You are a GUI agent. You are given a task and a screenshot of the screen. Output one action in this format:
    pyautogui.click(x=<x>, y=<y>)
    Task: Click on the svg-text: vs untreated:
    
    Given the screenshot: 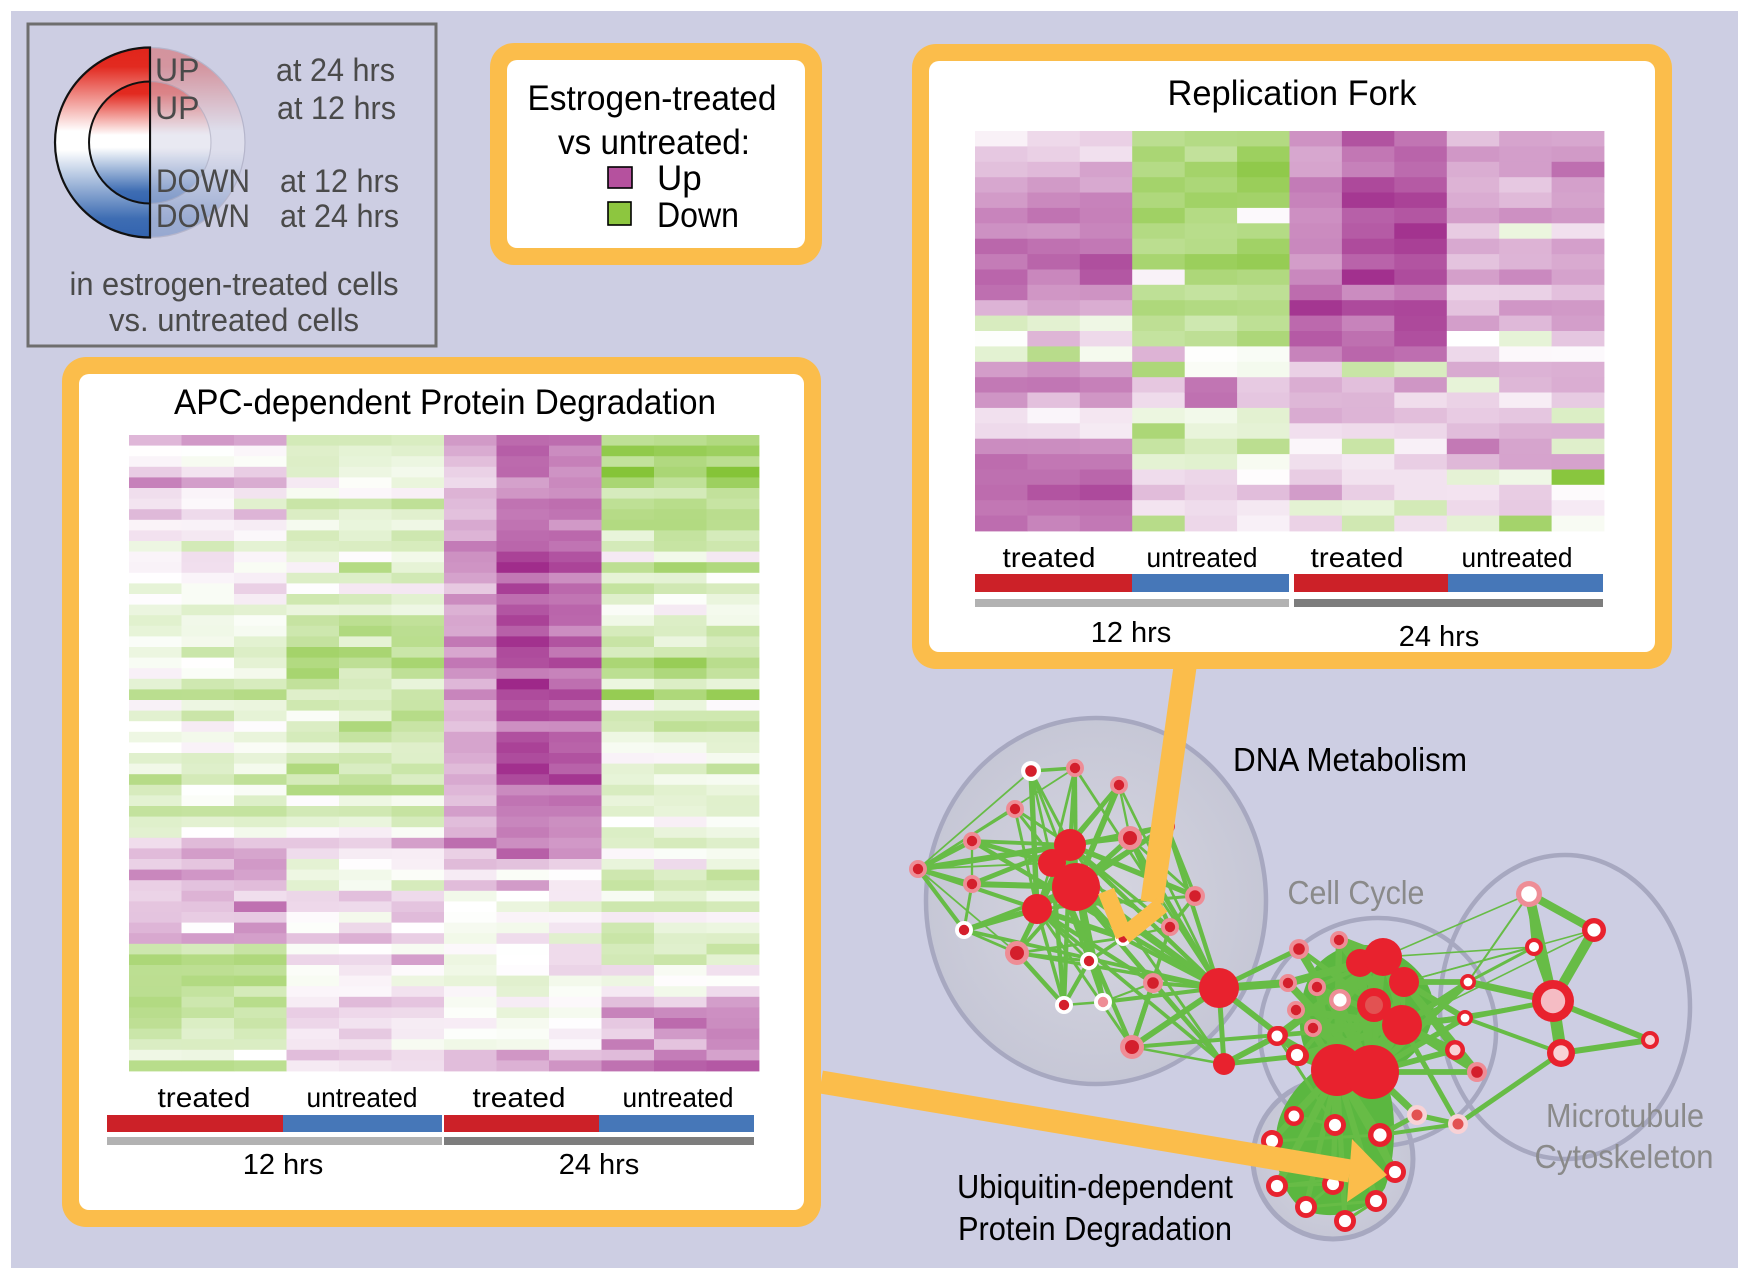 What is the action you would take?
    pyautogui.click(x=654, y=142)
    